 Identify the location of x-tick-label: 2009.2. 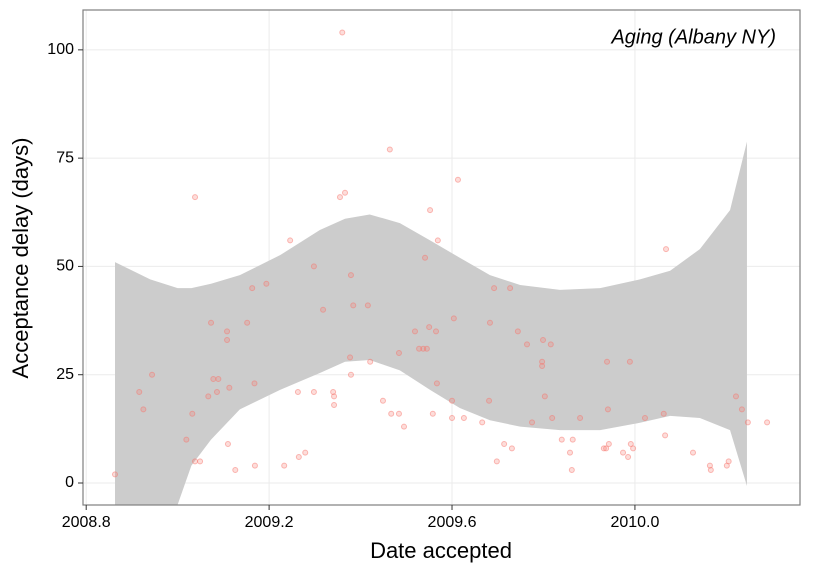
(269, 522).